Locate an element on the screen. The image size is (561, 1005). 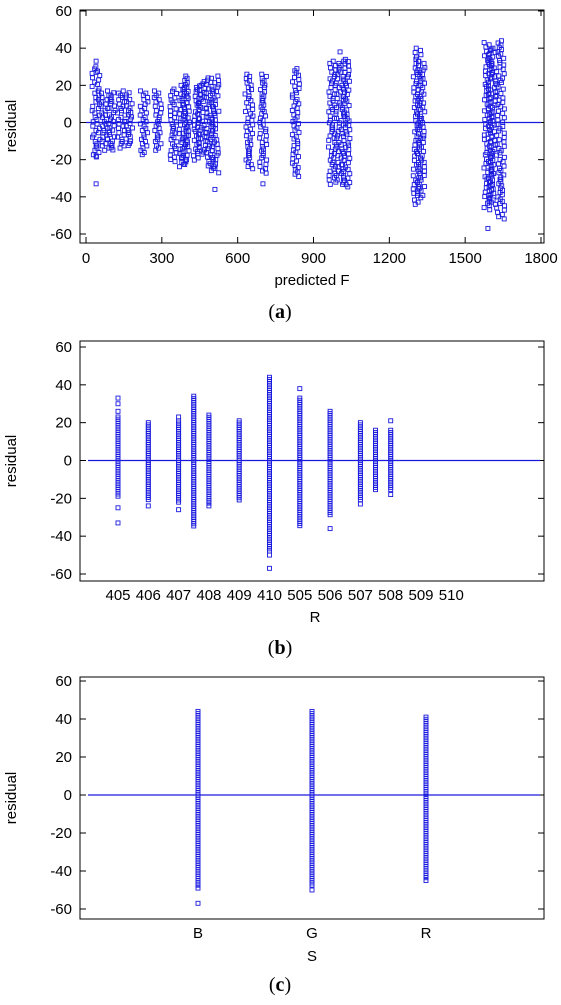
y-tick-label: 40 is located at coordinates (63, 385).